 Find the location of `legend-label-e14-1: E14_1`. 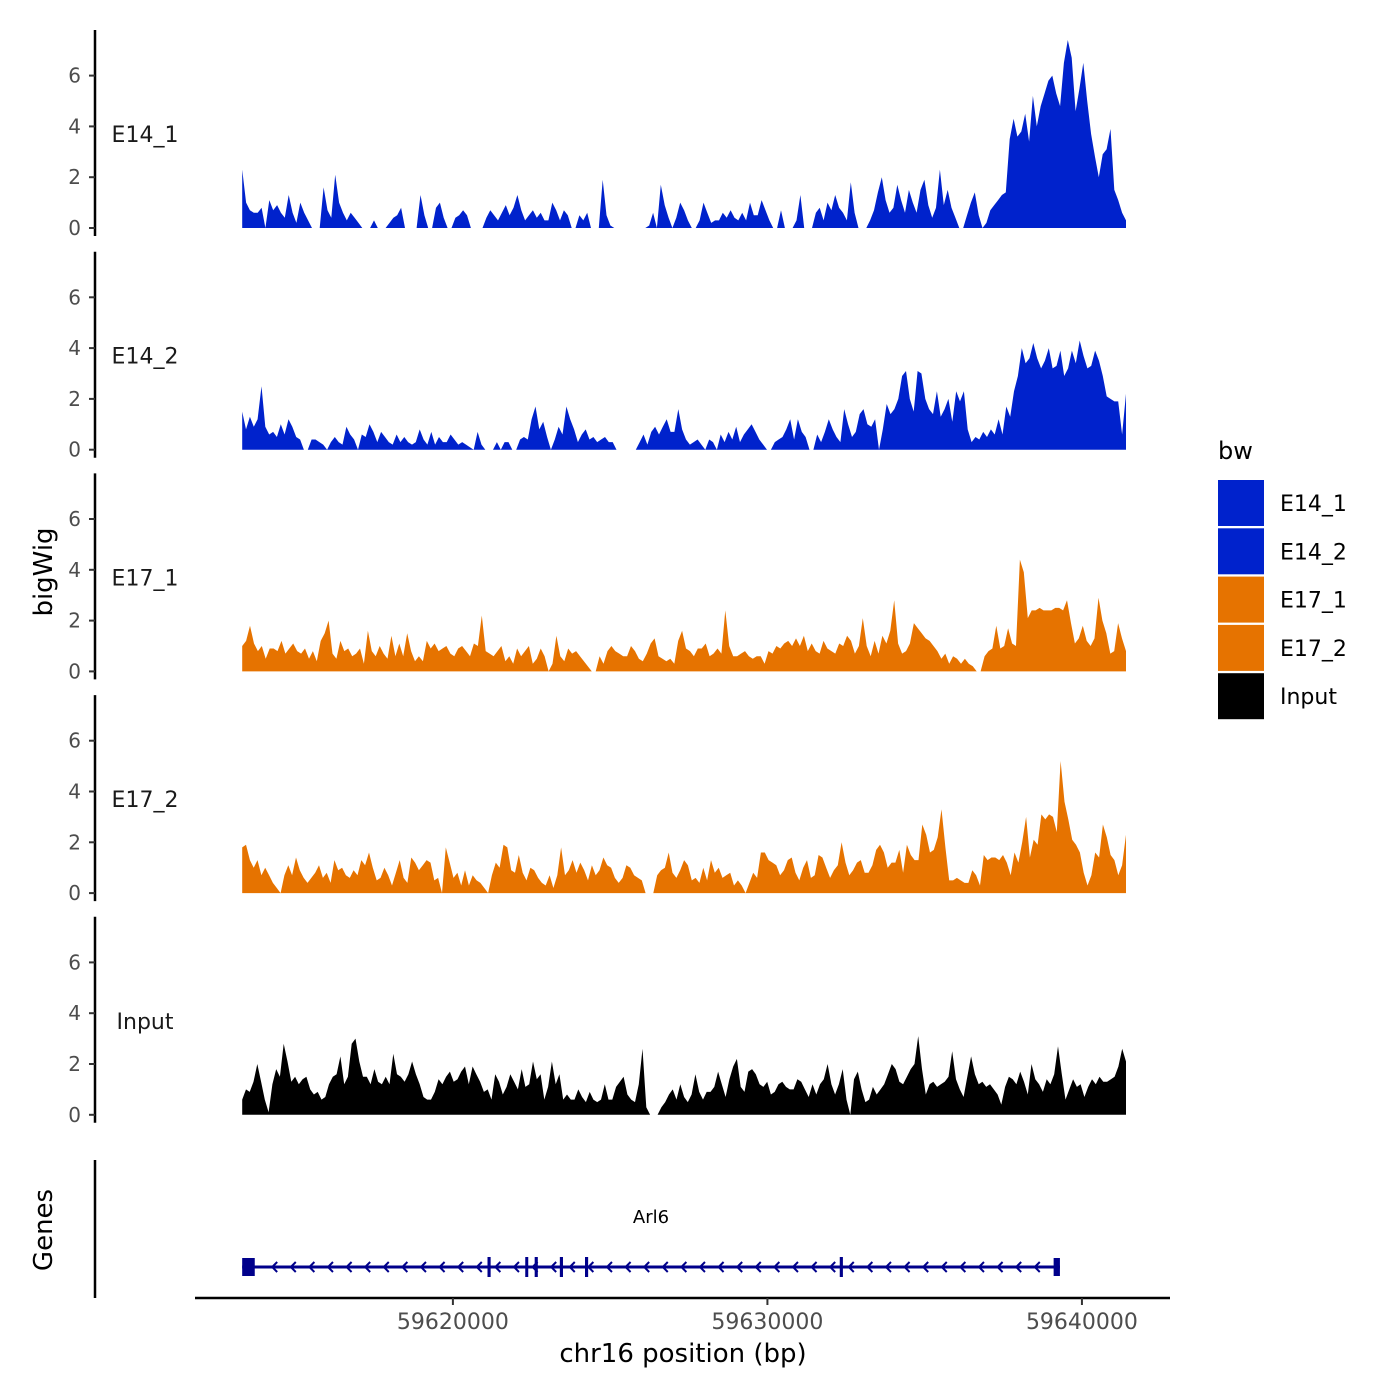

legend-label-e14-1: E14_1 is located at coordinates (1313, 504).